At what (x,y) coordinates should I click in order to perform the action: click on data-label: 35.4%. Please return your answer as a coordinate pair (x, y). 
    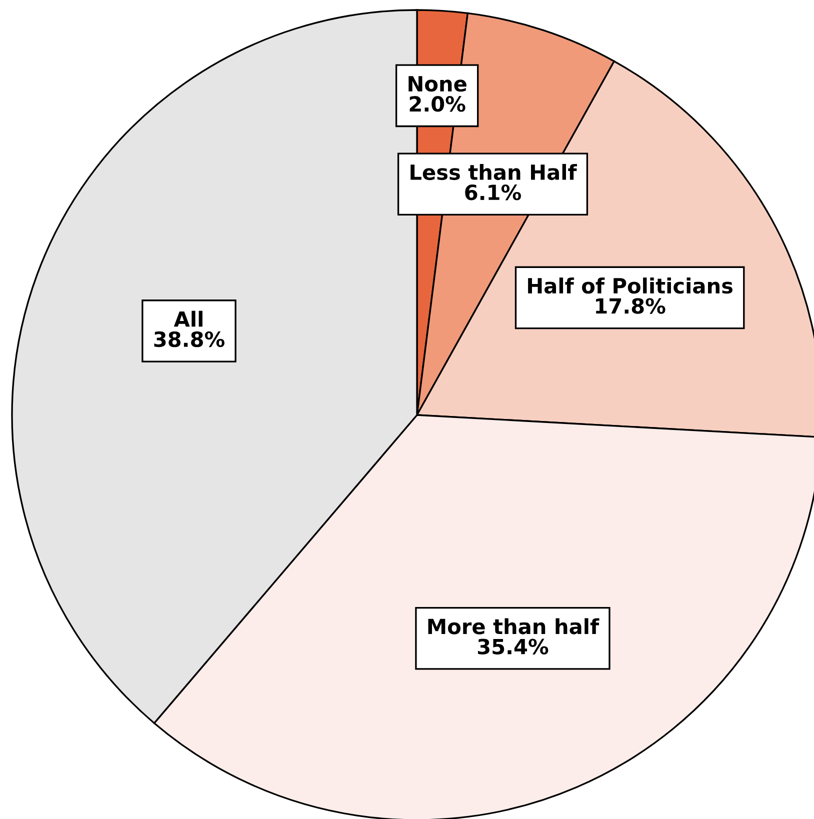
    Looking at the image, I should click on (513, 646).